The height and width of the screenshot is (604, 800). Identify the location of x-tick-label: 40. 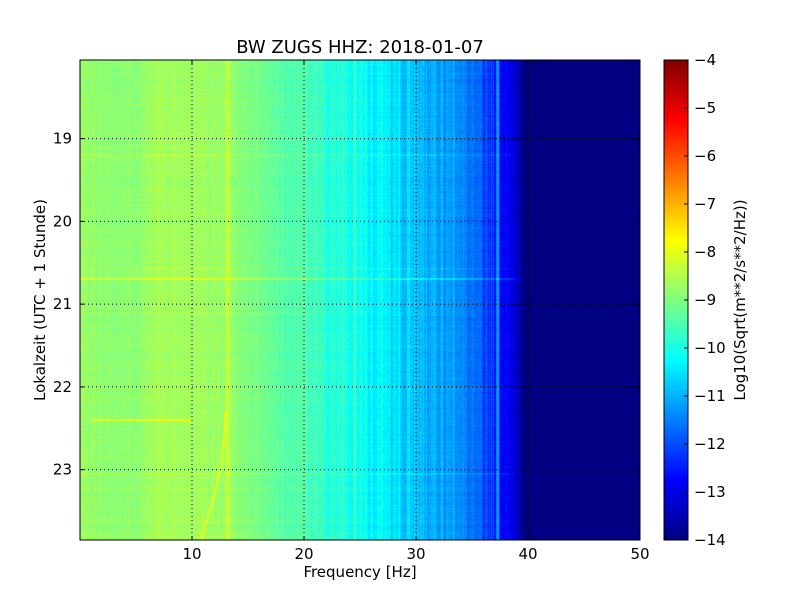
(527, 554).